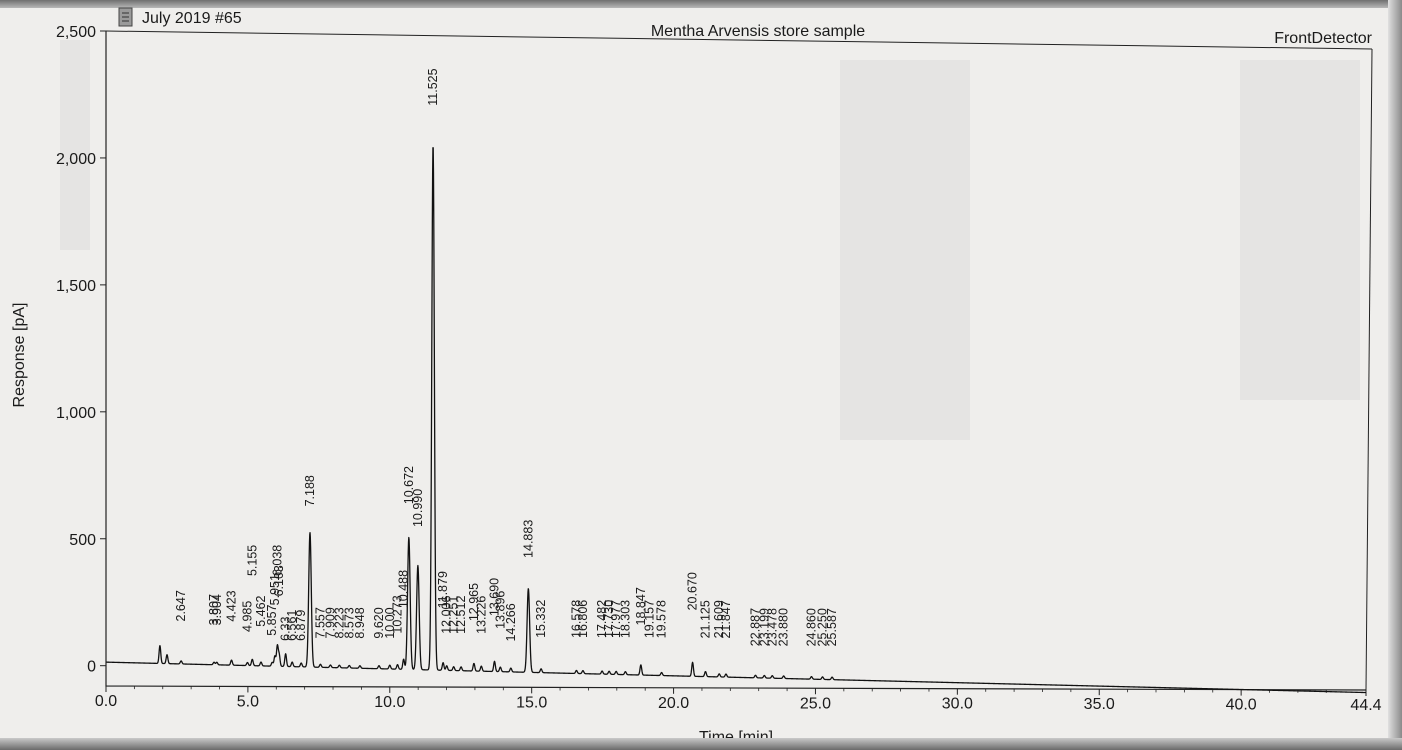 The height and width of the screenshot is (750, 1402). Describe the element at coordinates (481, 615) in the screenshot. I see `peak-label: 13.226` at that location.